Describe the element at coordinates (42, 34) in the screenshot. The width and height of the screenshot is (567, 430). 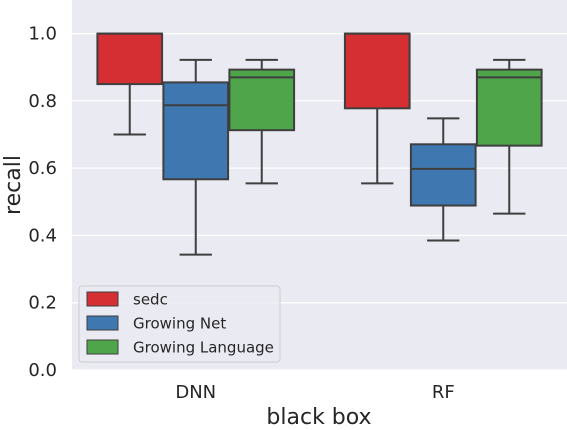
I see `y-tick-label: 1.0` at that location.